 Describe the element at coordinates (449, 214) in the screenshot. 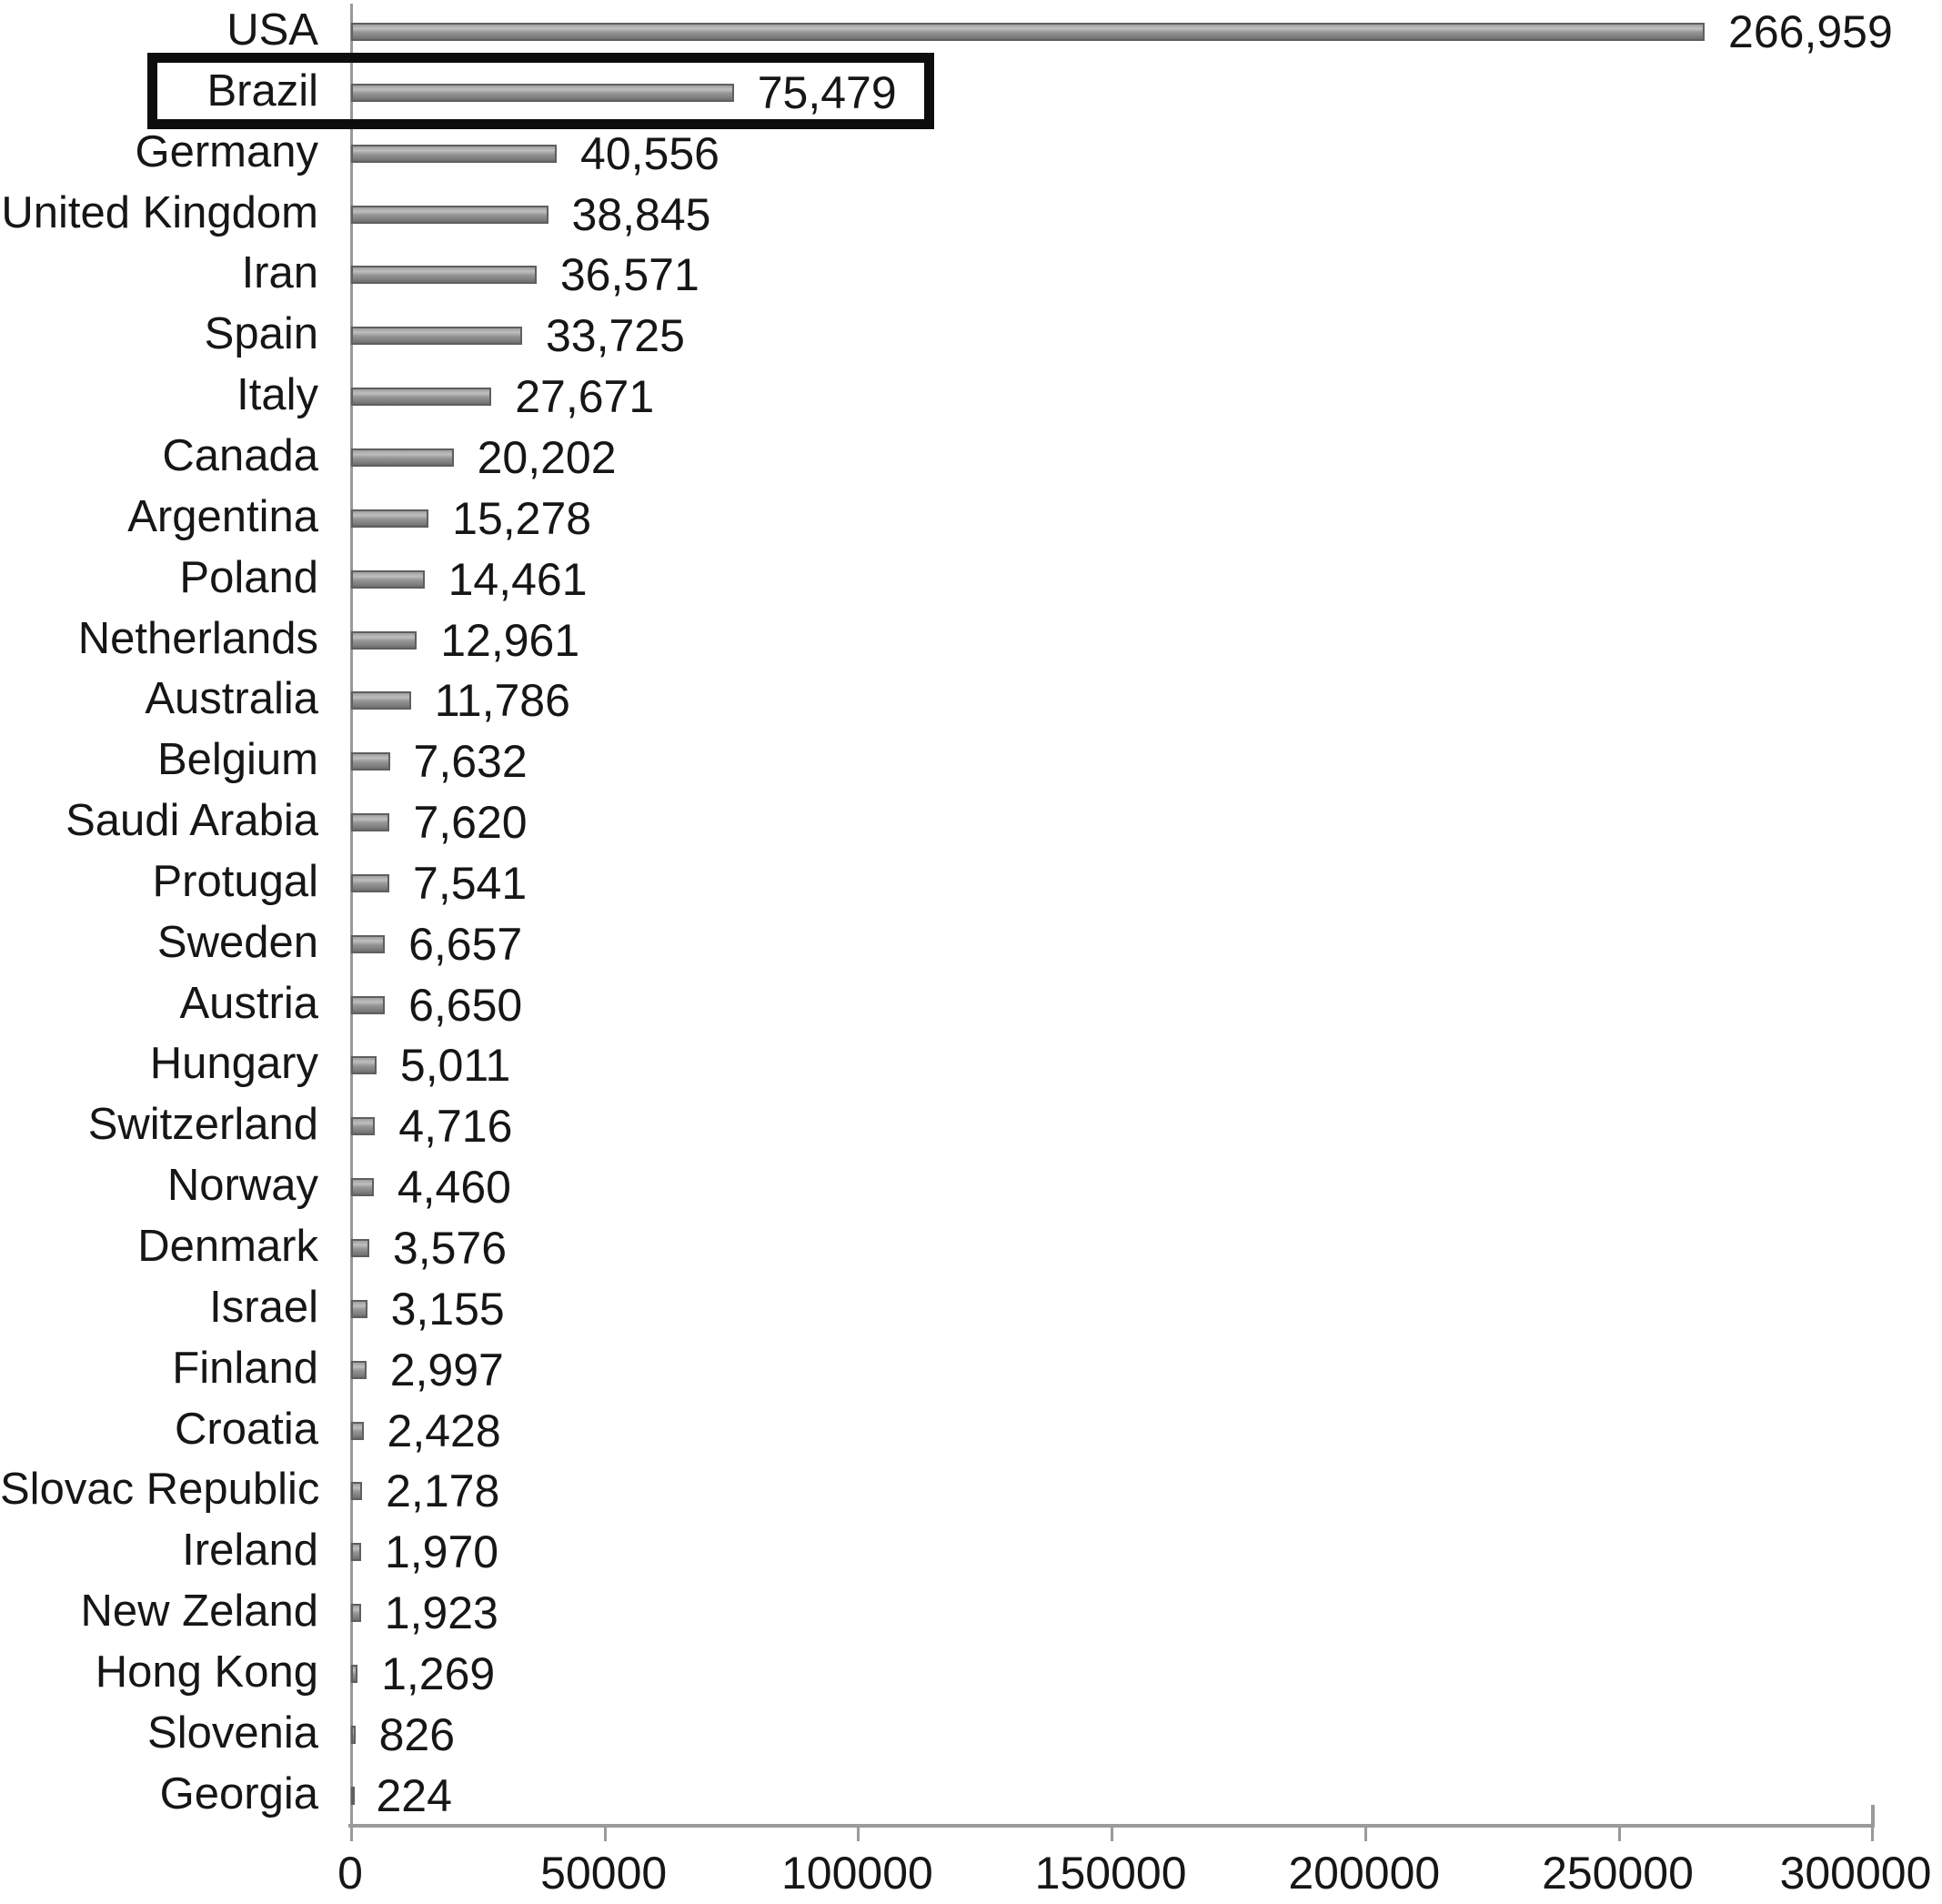

I see `bar-united-kingdom` at that location.